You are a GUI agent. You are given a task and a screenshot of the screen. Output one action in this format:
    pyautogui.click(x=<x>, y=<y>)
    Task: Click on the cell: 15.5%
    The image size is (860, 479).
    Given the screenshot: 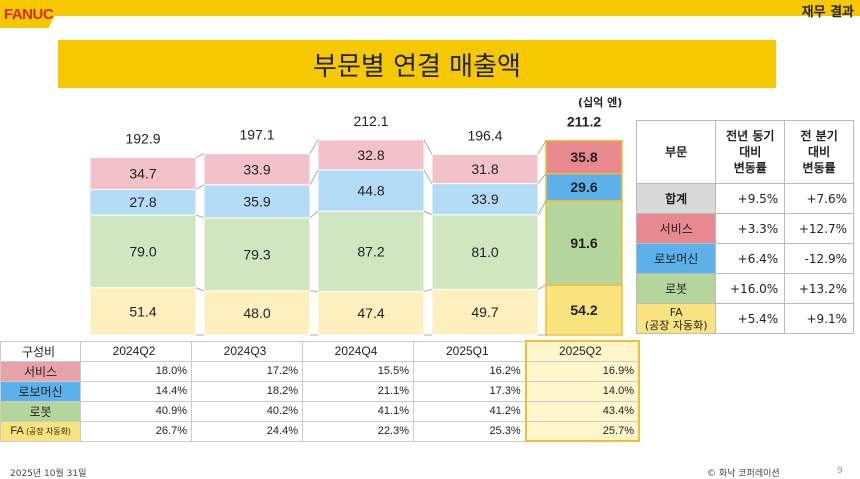 What is the action you would take?
    pyautogui.click(x=358, y=371)
    